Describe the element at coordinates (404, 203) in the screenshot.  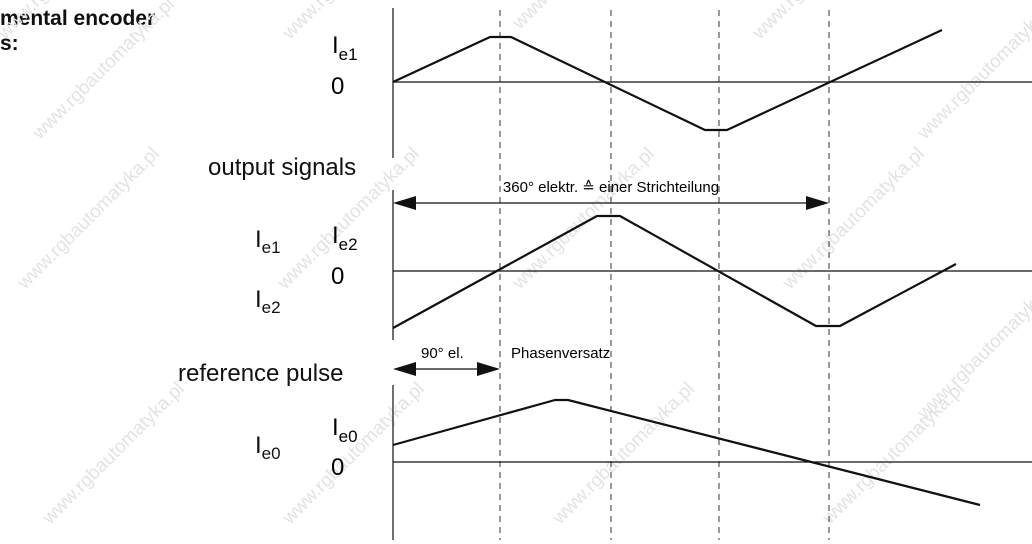
I see `period-arrow-head-left` at that location.